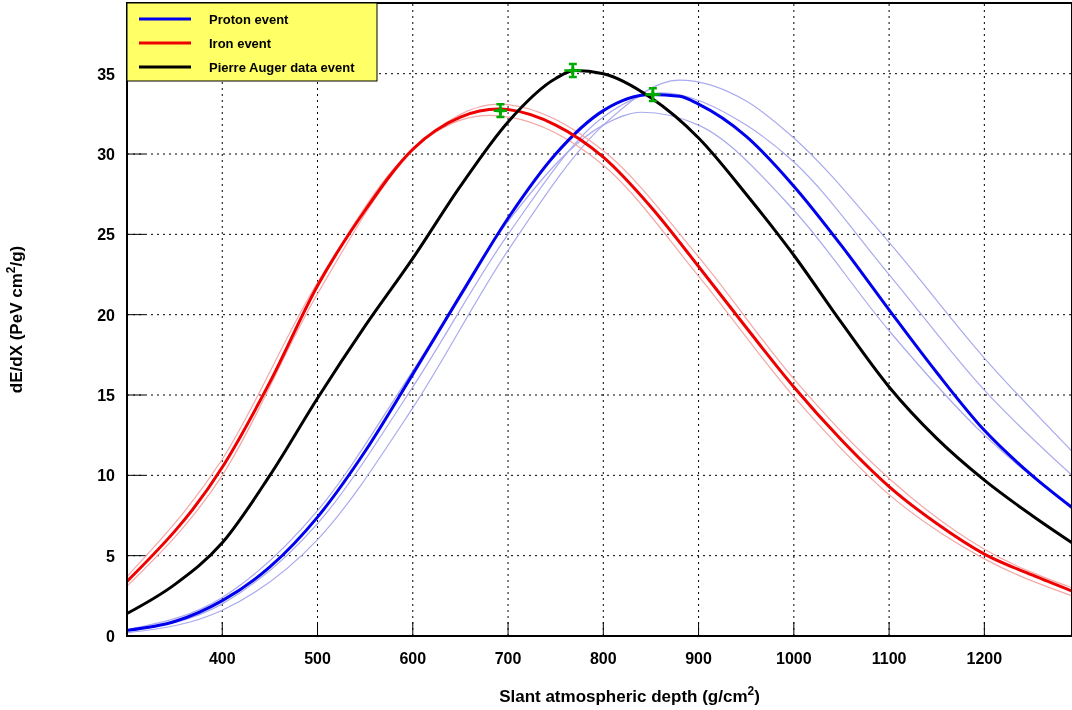 This screenshot has height=710, width=1072. I want to click on x-tick-label: 400, so click(222, 658).